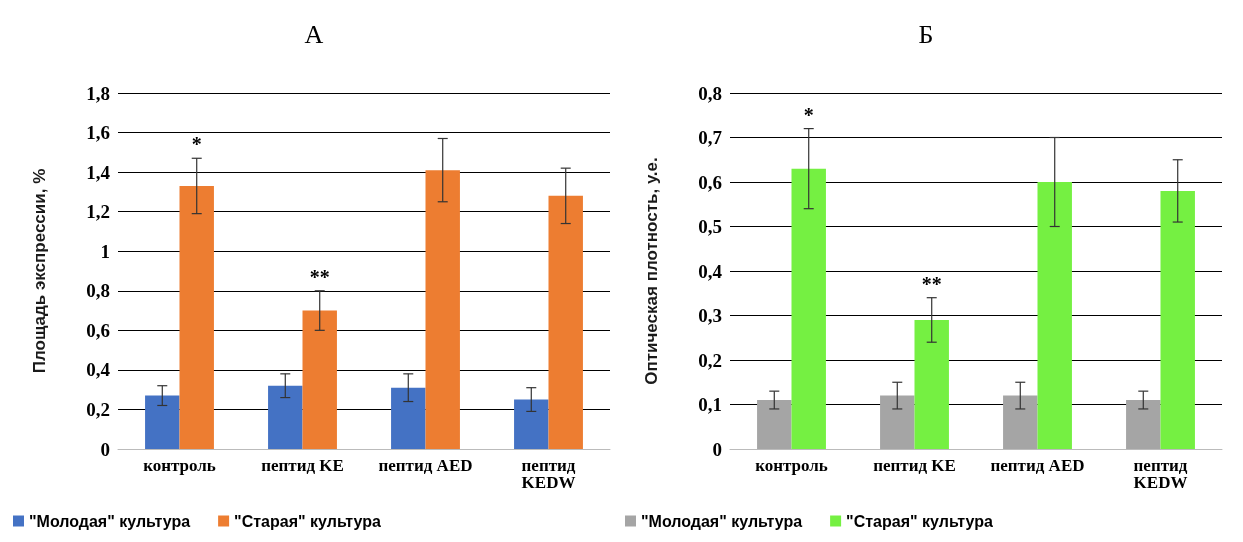 Image resolution: width=1243 pixels, height=542 pixels. What do you see at coordinates (314, 34) in the screenshot?
I see `chart-title: А` at bounding box center [314, 34].